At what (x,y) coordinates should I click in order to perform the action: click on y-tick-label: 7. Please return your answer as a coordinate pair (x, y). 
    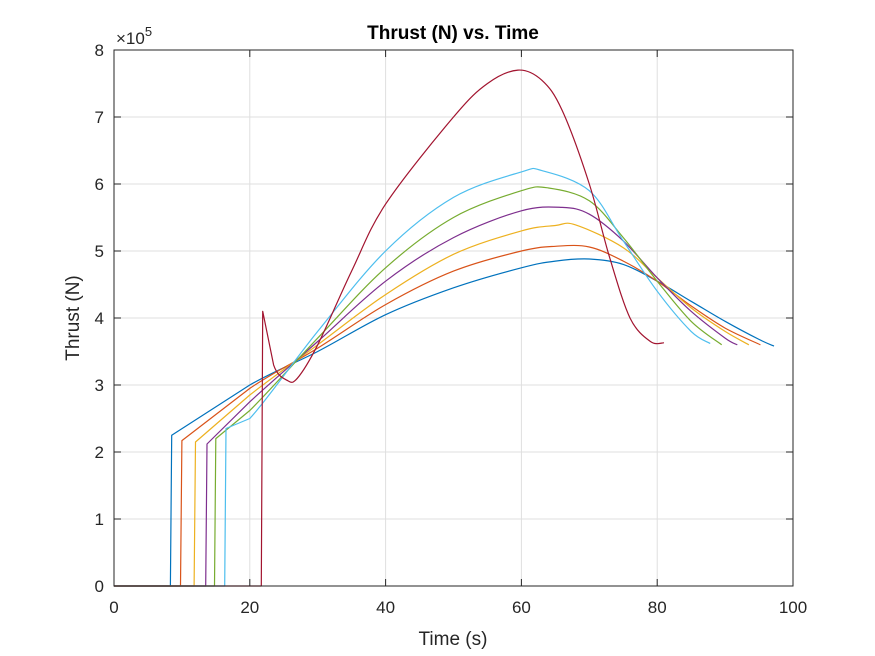
    Looking at the image, I should click on (99, 117).